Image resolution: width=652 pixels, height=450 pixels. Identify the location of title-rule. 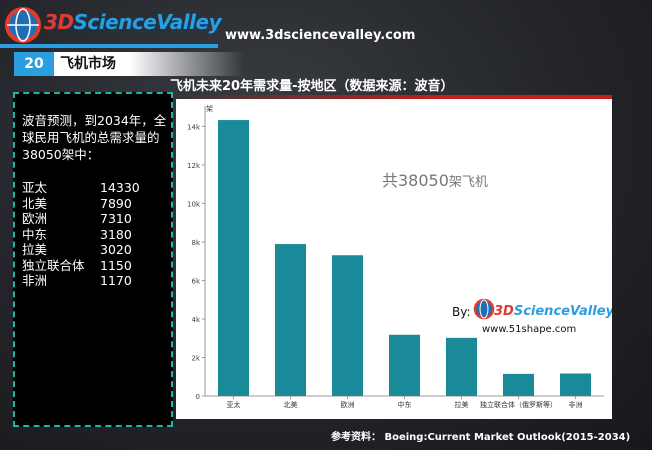
(394, 97).